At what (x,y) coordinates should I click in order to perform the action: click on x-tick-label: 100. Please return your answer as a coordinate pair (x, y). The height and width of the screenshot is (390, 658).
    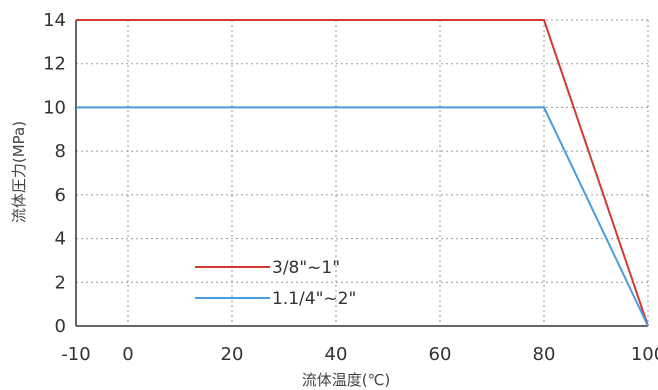
    Looking at the image, I should click on (644, 354).